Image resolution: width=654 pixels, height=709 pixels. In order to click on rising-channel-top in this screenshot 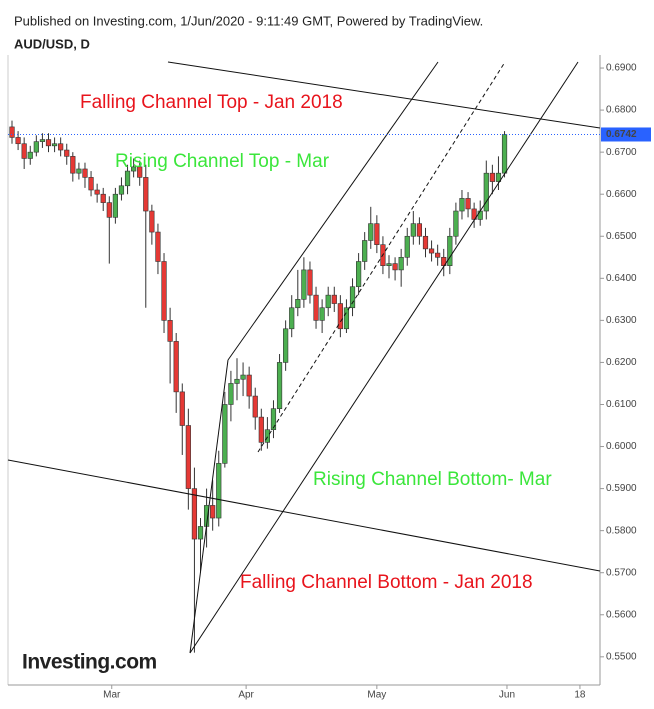, I will do `click(333, 211)`.